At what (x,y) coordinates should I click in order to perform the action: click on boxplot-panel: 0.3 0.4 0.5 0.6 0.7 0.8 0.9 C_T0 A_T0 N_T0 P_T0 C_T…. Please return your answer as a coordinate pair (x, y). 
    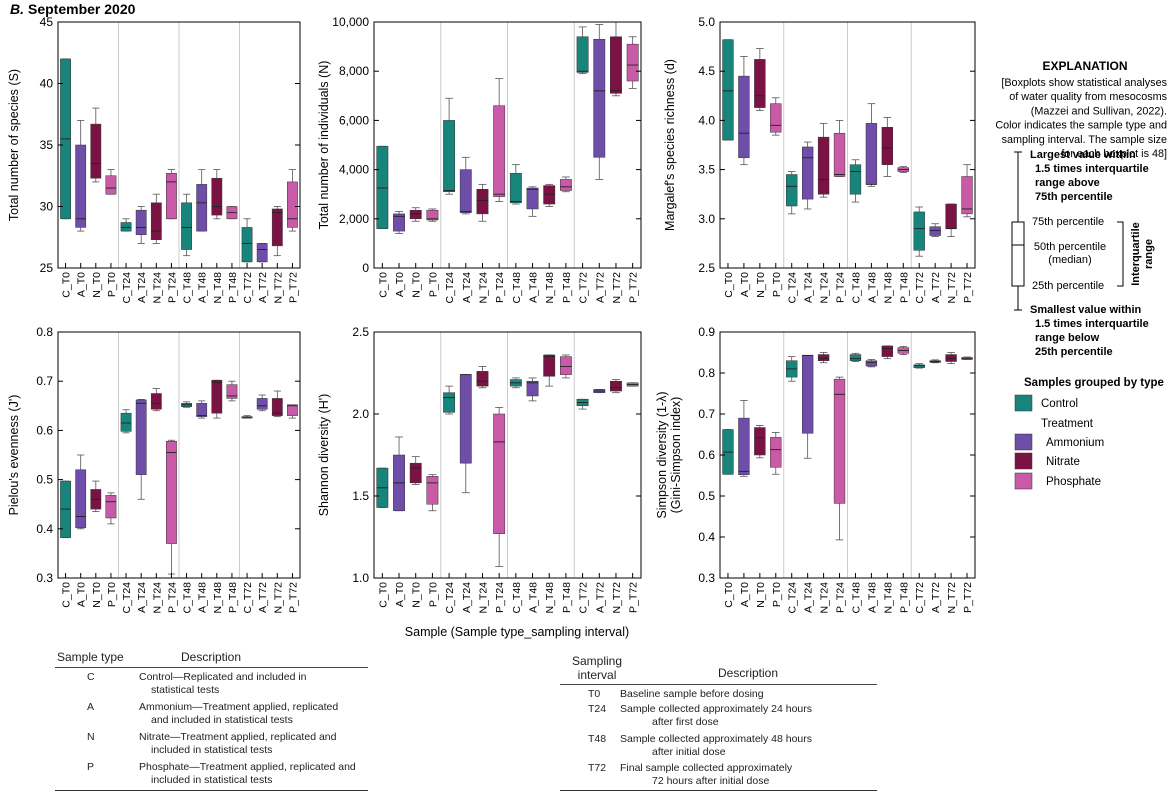
    Looking at the image, I should click on (815, 469).